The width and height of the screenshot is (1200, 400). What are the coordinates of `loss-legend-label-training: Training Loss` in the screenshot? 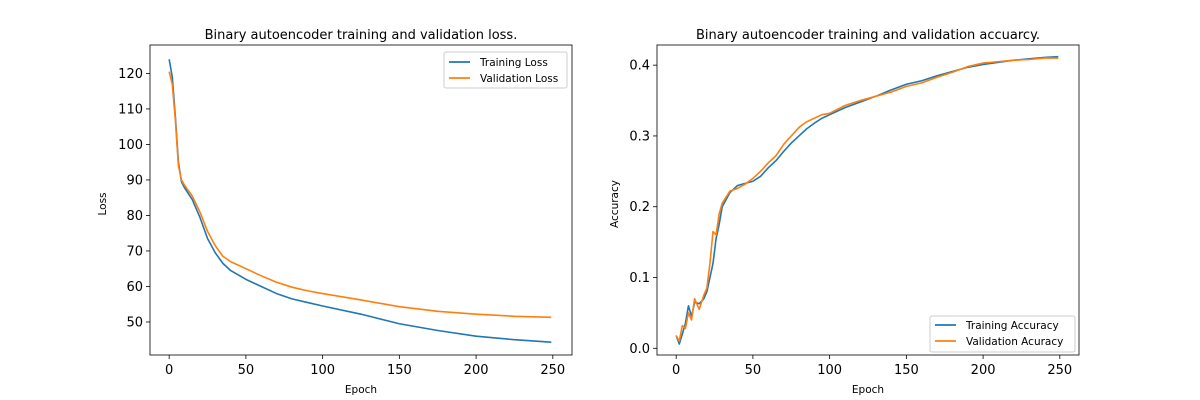 It's located at (513, 63).